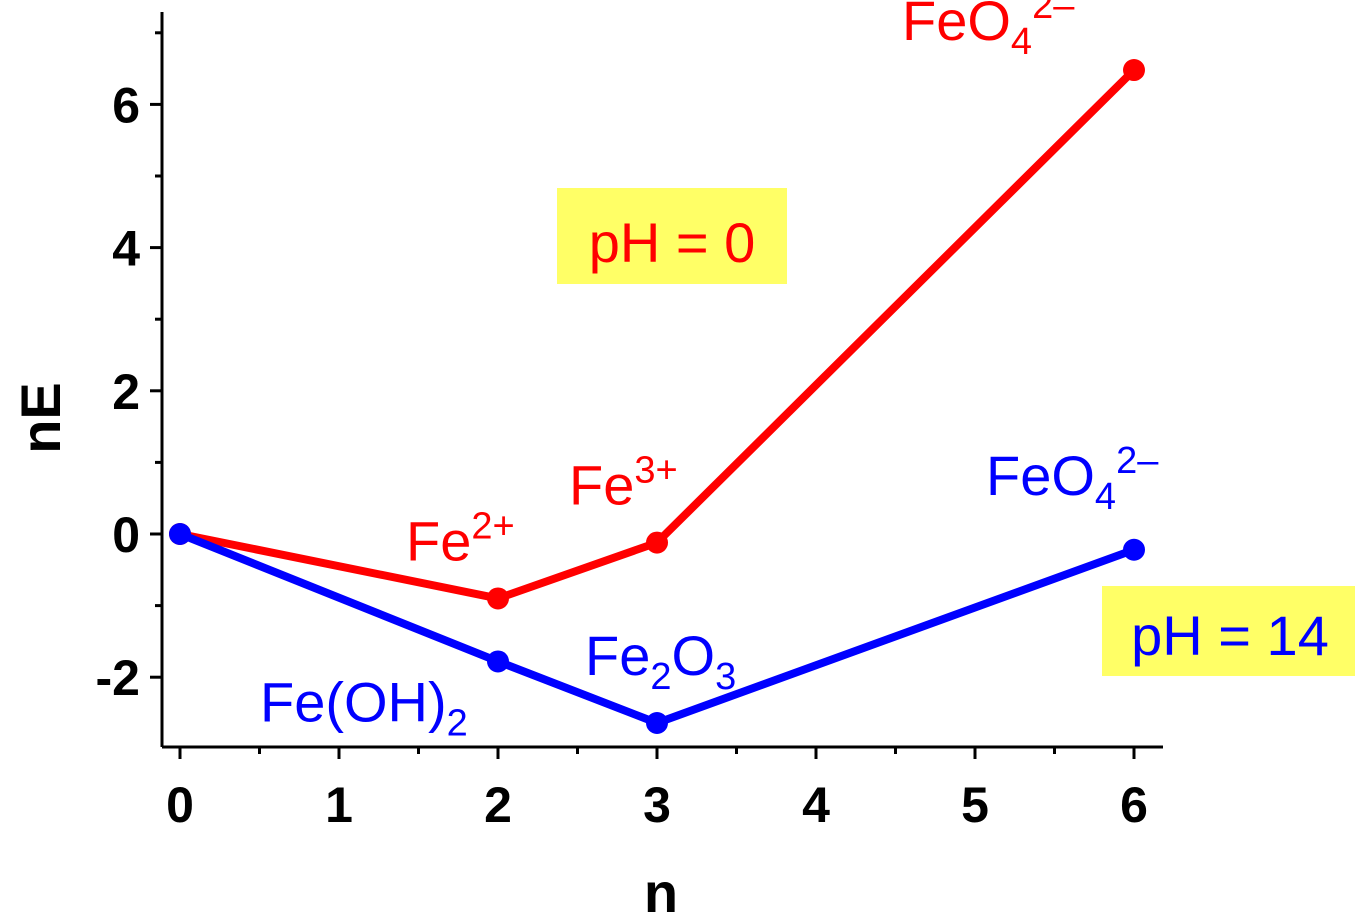 The height and width of the screenshot is (919, 1355). I want to click on x-tick-label: 3, so click(657, 805).